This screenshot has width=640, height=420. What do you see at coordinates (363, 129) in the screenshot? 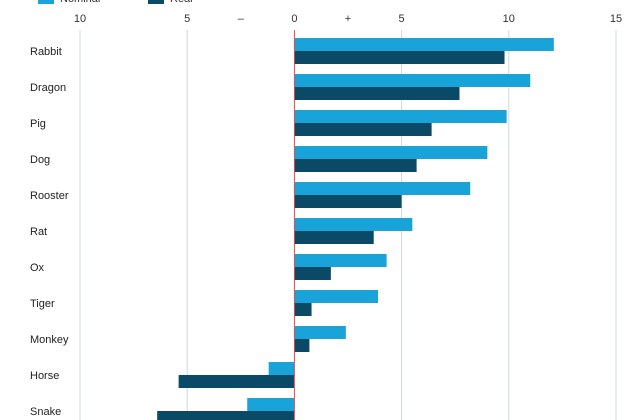
I see `bar-pig-real` at bounding box center [363, 129].